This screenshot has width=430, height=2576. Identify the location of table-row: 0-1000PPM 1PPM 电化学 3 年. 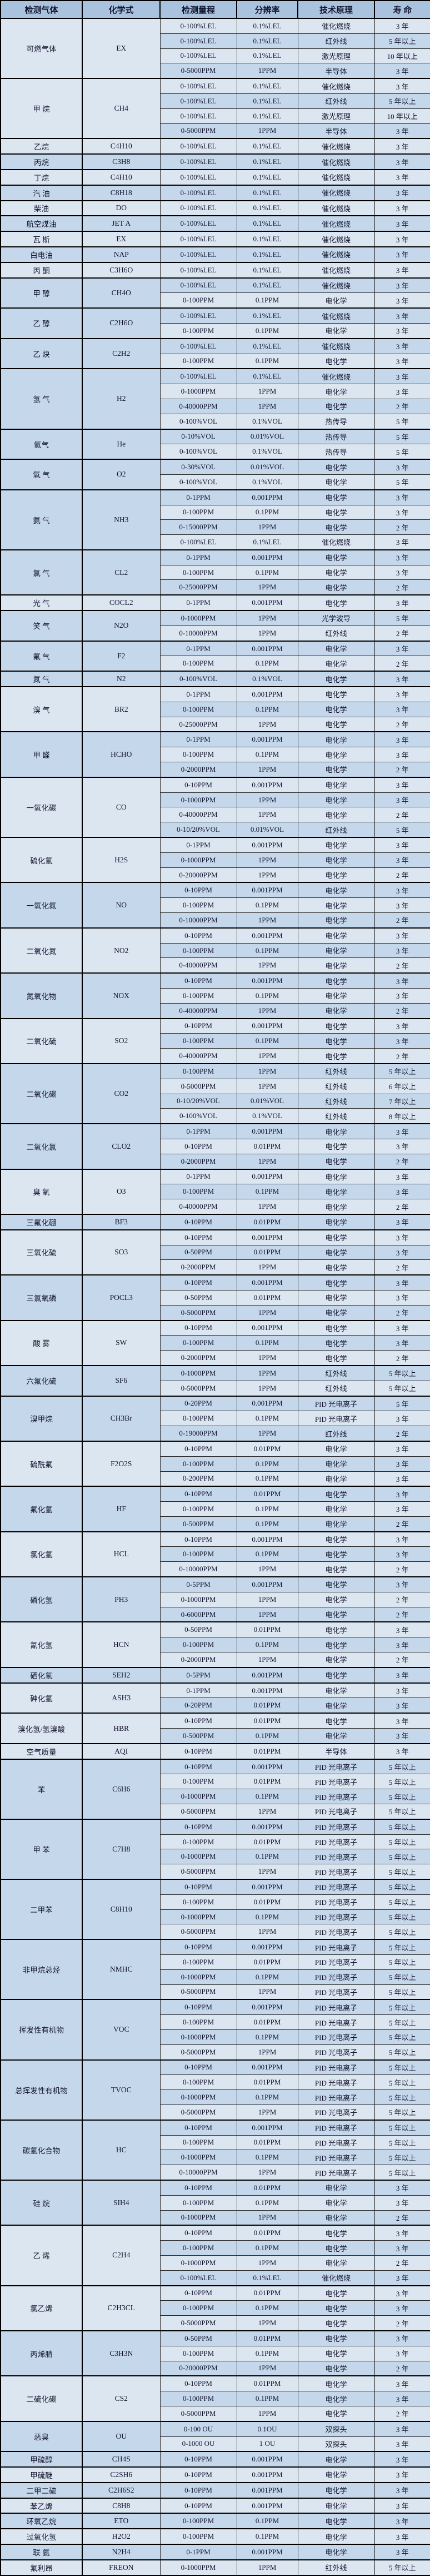
(216, 800).